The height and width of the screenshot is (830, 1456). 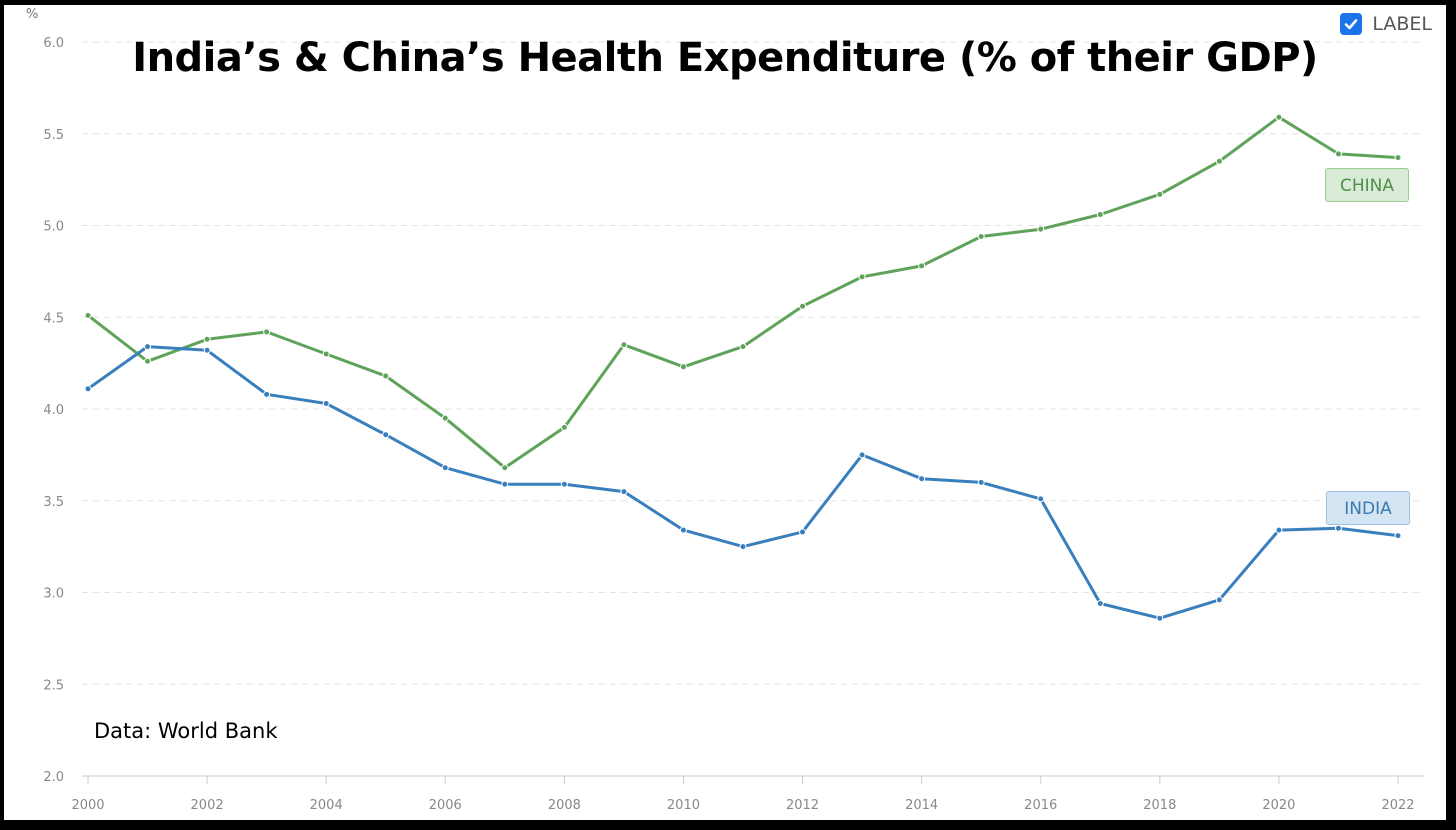 What do you see at coordinates (53, 135) in the screenshot?
I see `y-tick-label: 5.5` at bounding box center [53, 135].